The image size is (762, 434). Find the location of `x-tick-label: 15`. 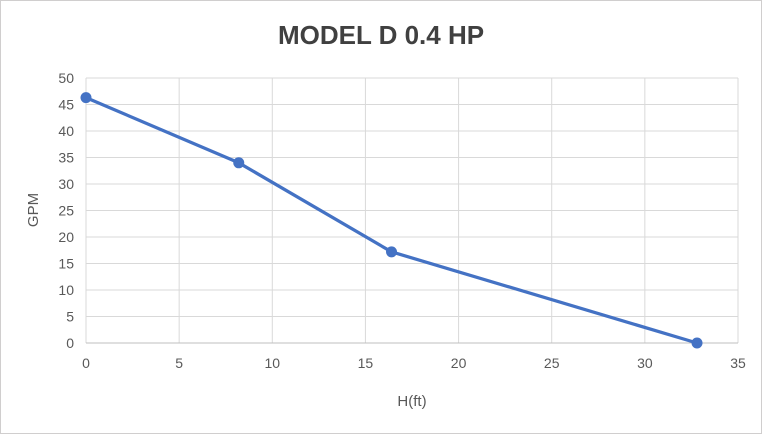

x-tick-label: 15 is located at coordinates (366, 363).